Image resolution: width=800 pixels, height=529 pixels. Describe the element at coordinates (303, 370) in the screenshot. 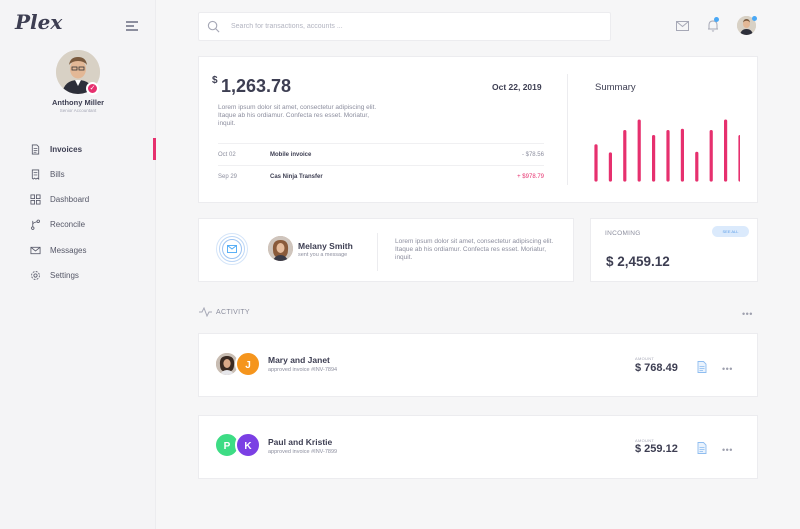

I see `activity-subtitle: approved invoice #INV-7894` at that location.